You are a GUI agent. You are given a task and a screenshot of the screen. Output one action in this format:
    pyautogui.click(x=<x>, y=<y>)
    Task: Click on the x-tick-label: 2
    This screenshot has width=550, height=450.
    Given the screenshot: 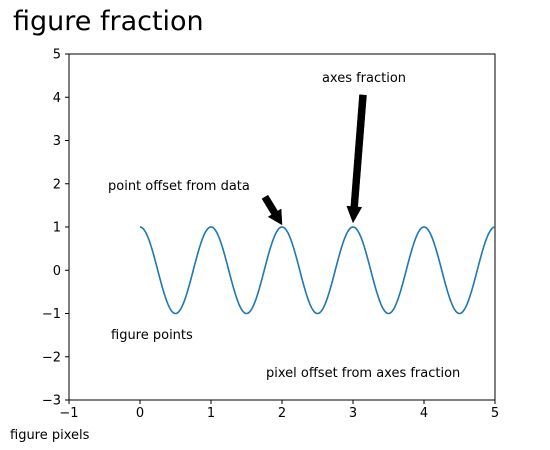 What is the action you would take?
    pyautogui.click(x=282, y=413)
    